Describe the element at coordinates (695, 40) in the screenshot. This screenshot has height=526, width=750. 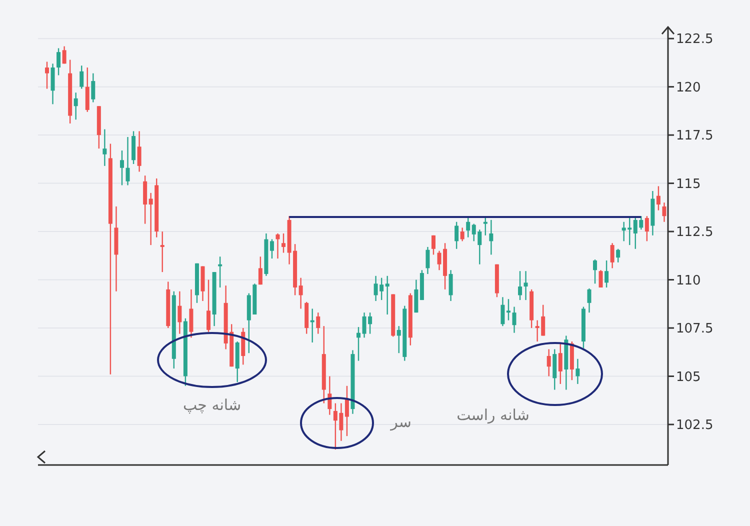
I see `y-tick-label: 122.5` at that location.